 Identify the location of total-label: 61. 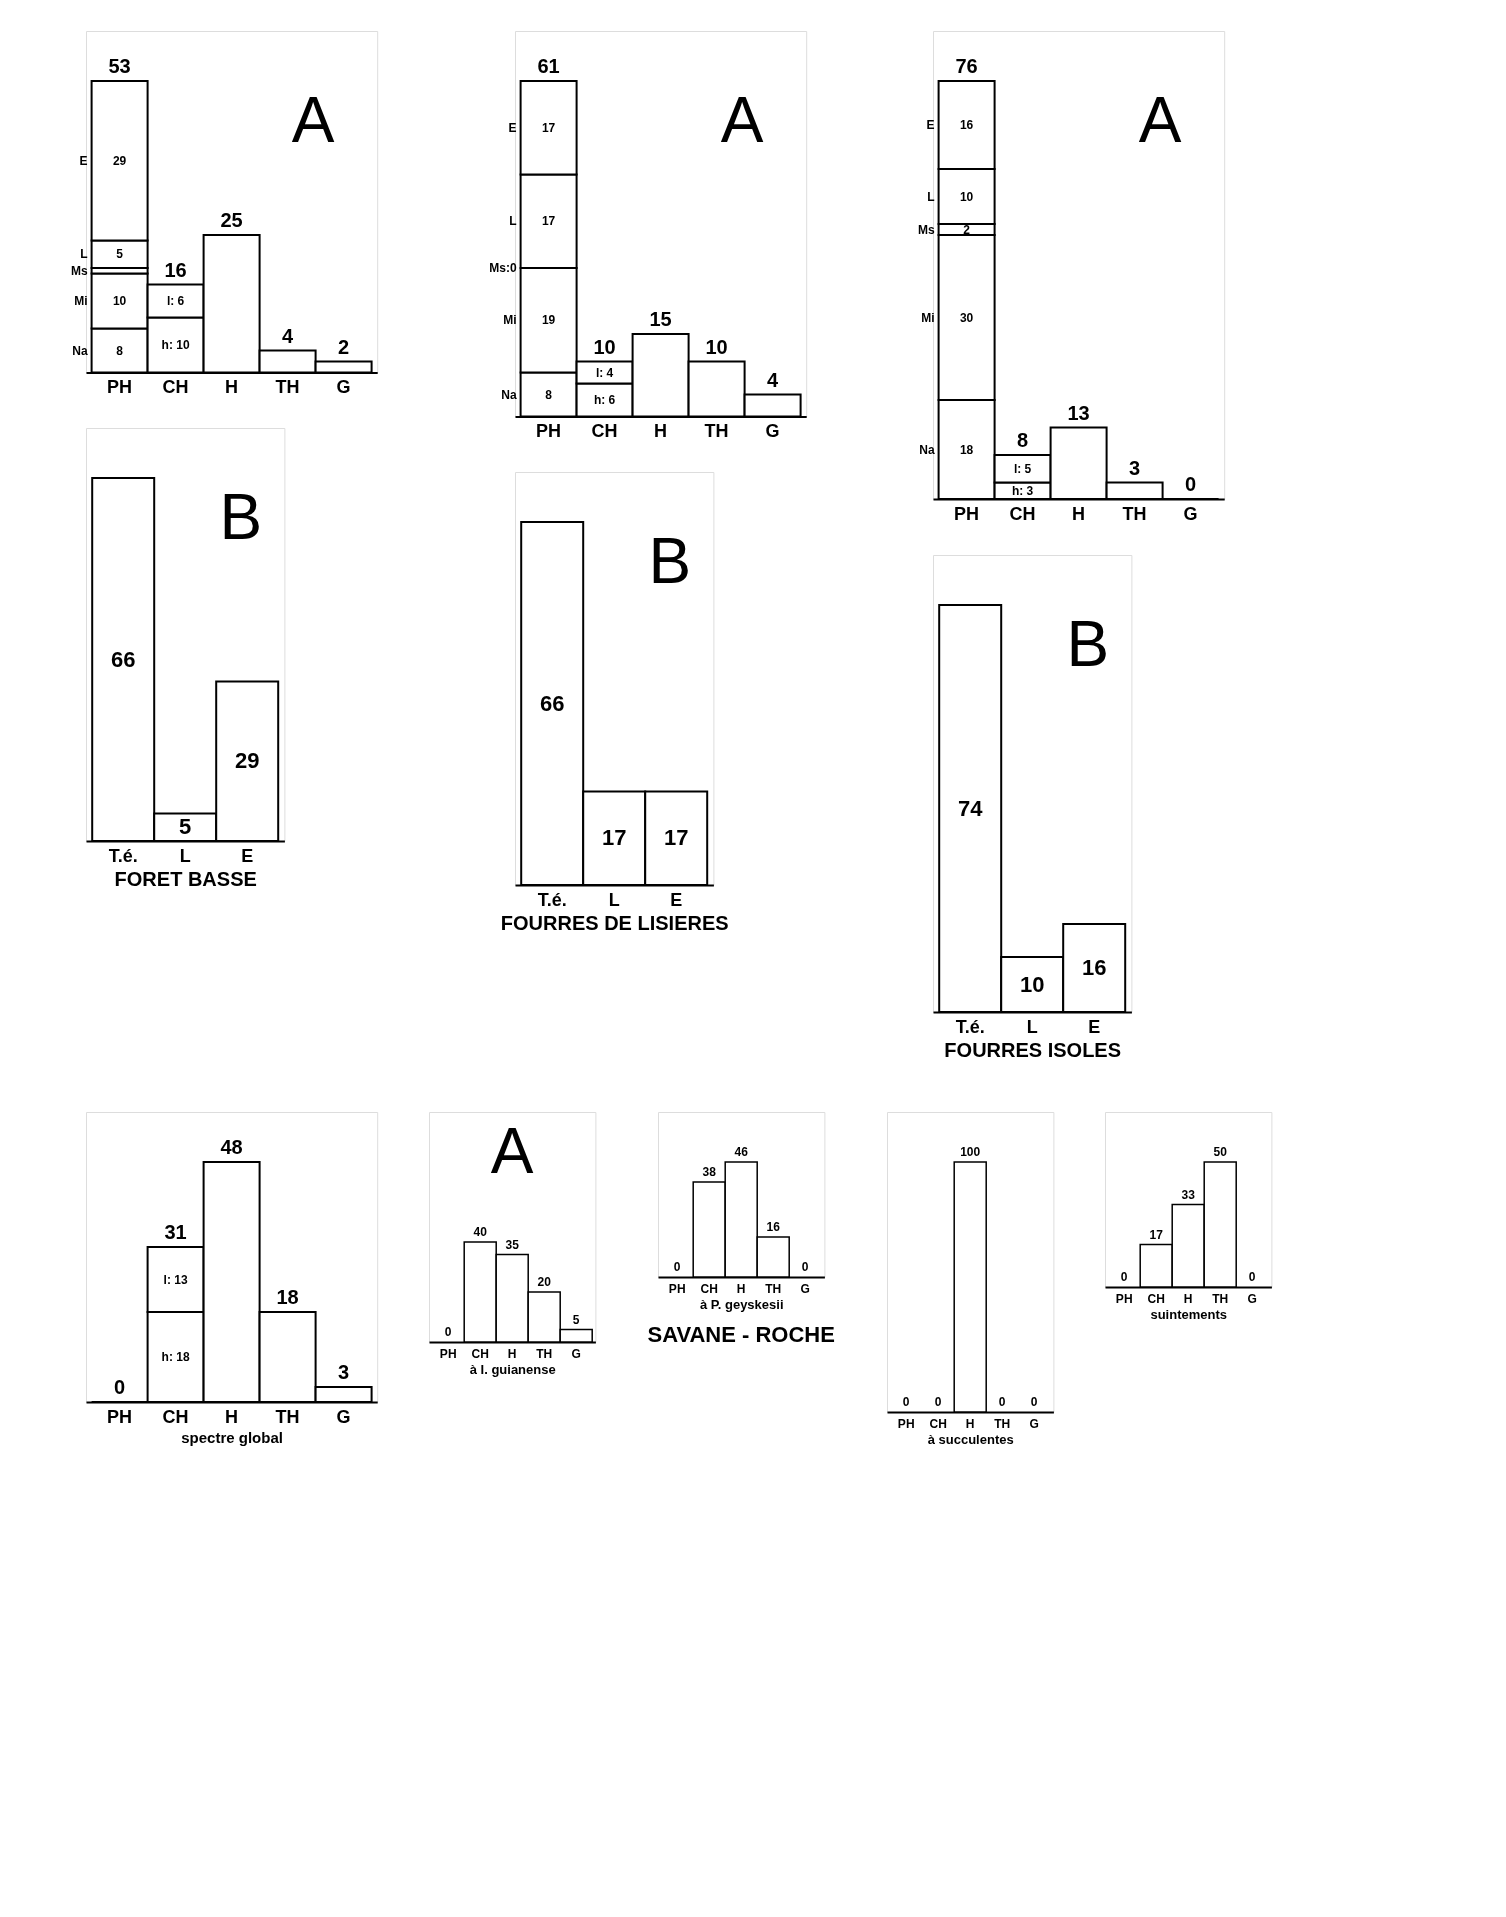
(548, 66).